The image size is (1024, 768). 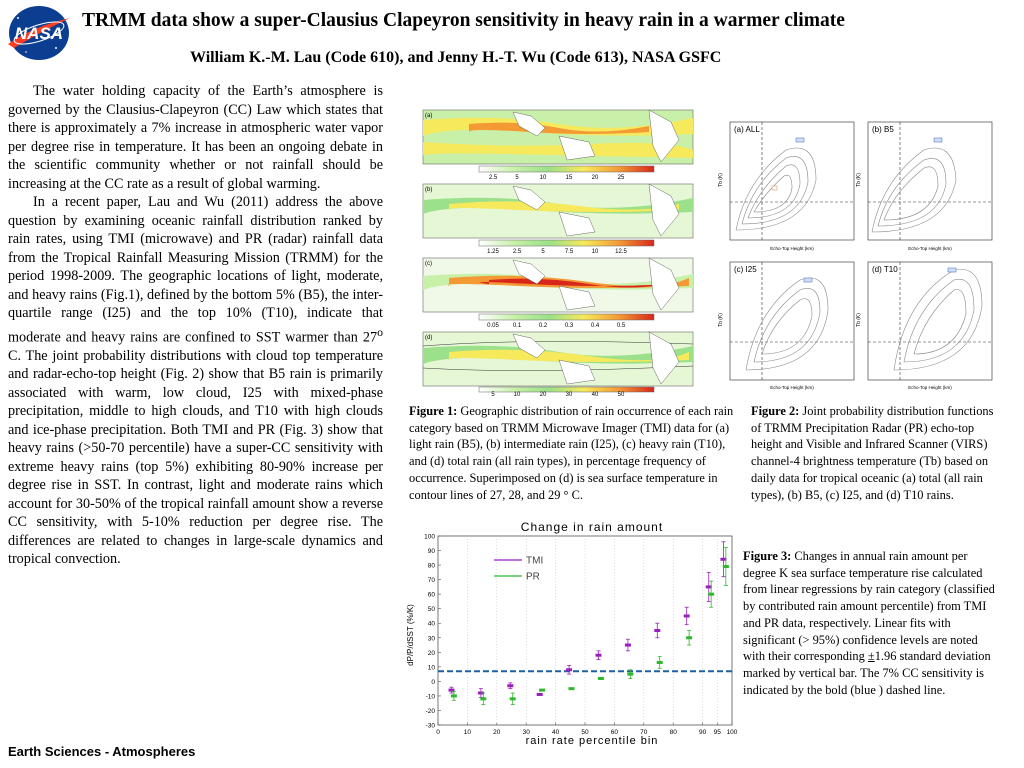 I want to click on svg-text: 1.25, so click(x=493, y=252).